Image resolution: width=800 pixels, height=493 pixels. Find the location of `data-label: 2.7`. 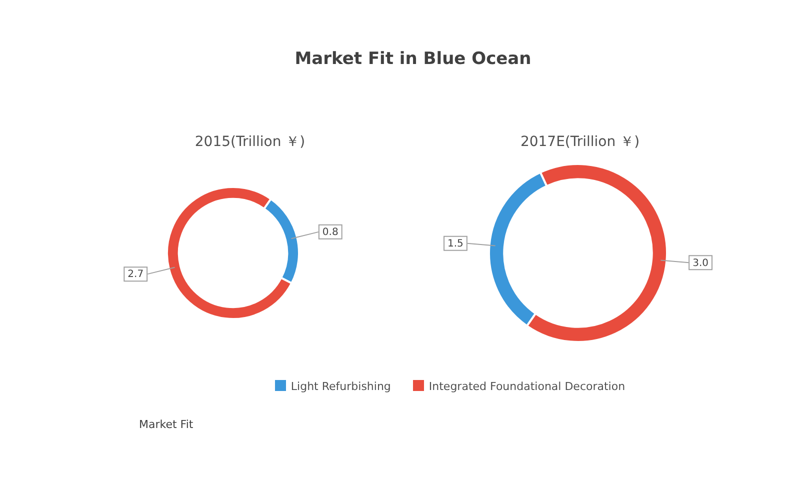

data-label: 2.7 is located at coordinates (136, 274).